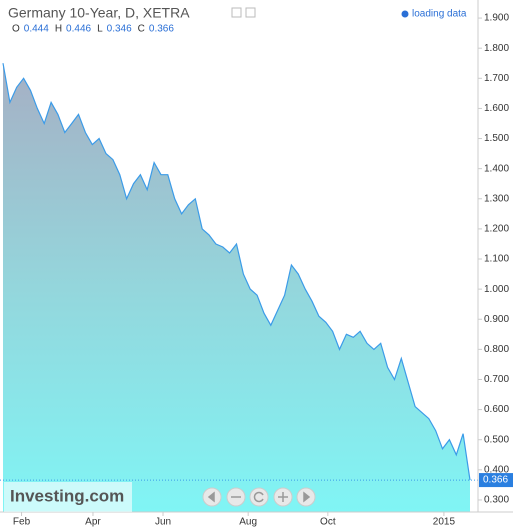  What do you see at coordinates (405, 14) in the screenshot?
I see `status-dot` at bounding box center [405, 14].